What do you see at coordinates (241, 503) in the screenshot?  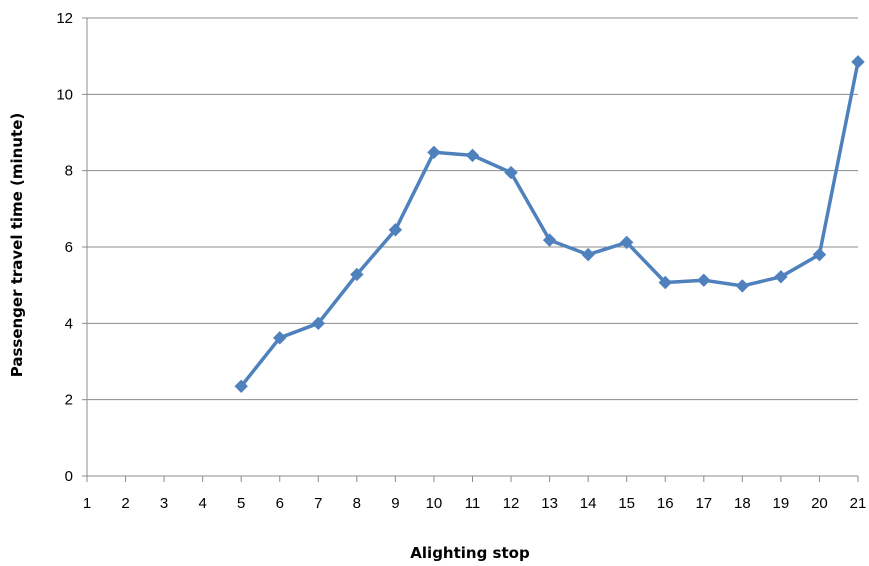 I see `x-tick-label: 5` at bounding box center [241, 503].